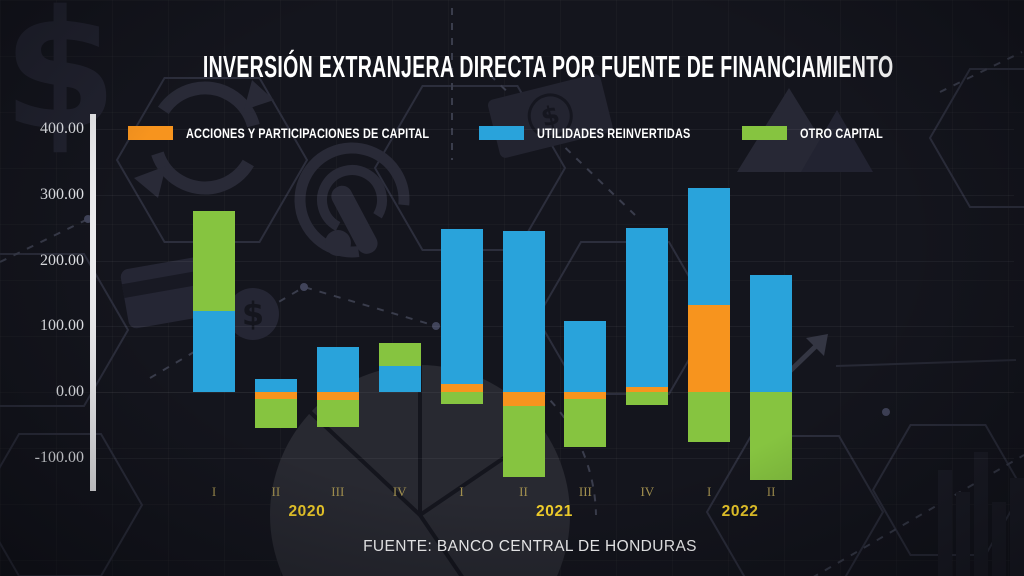 This screenshot has width=1024, height=576. I want to click on refresh-arrows-icon, so click(204, 139).